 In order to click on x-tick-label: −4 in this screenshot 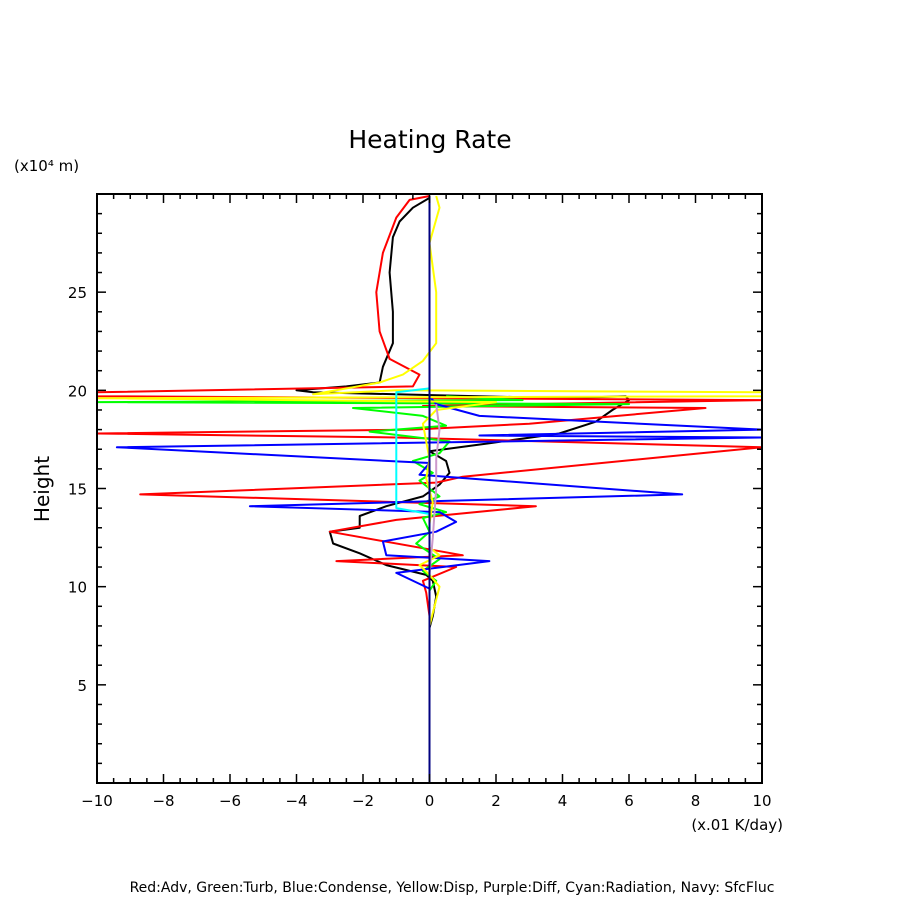, I will do `click(296, 801)`.